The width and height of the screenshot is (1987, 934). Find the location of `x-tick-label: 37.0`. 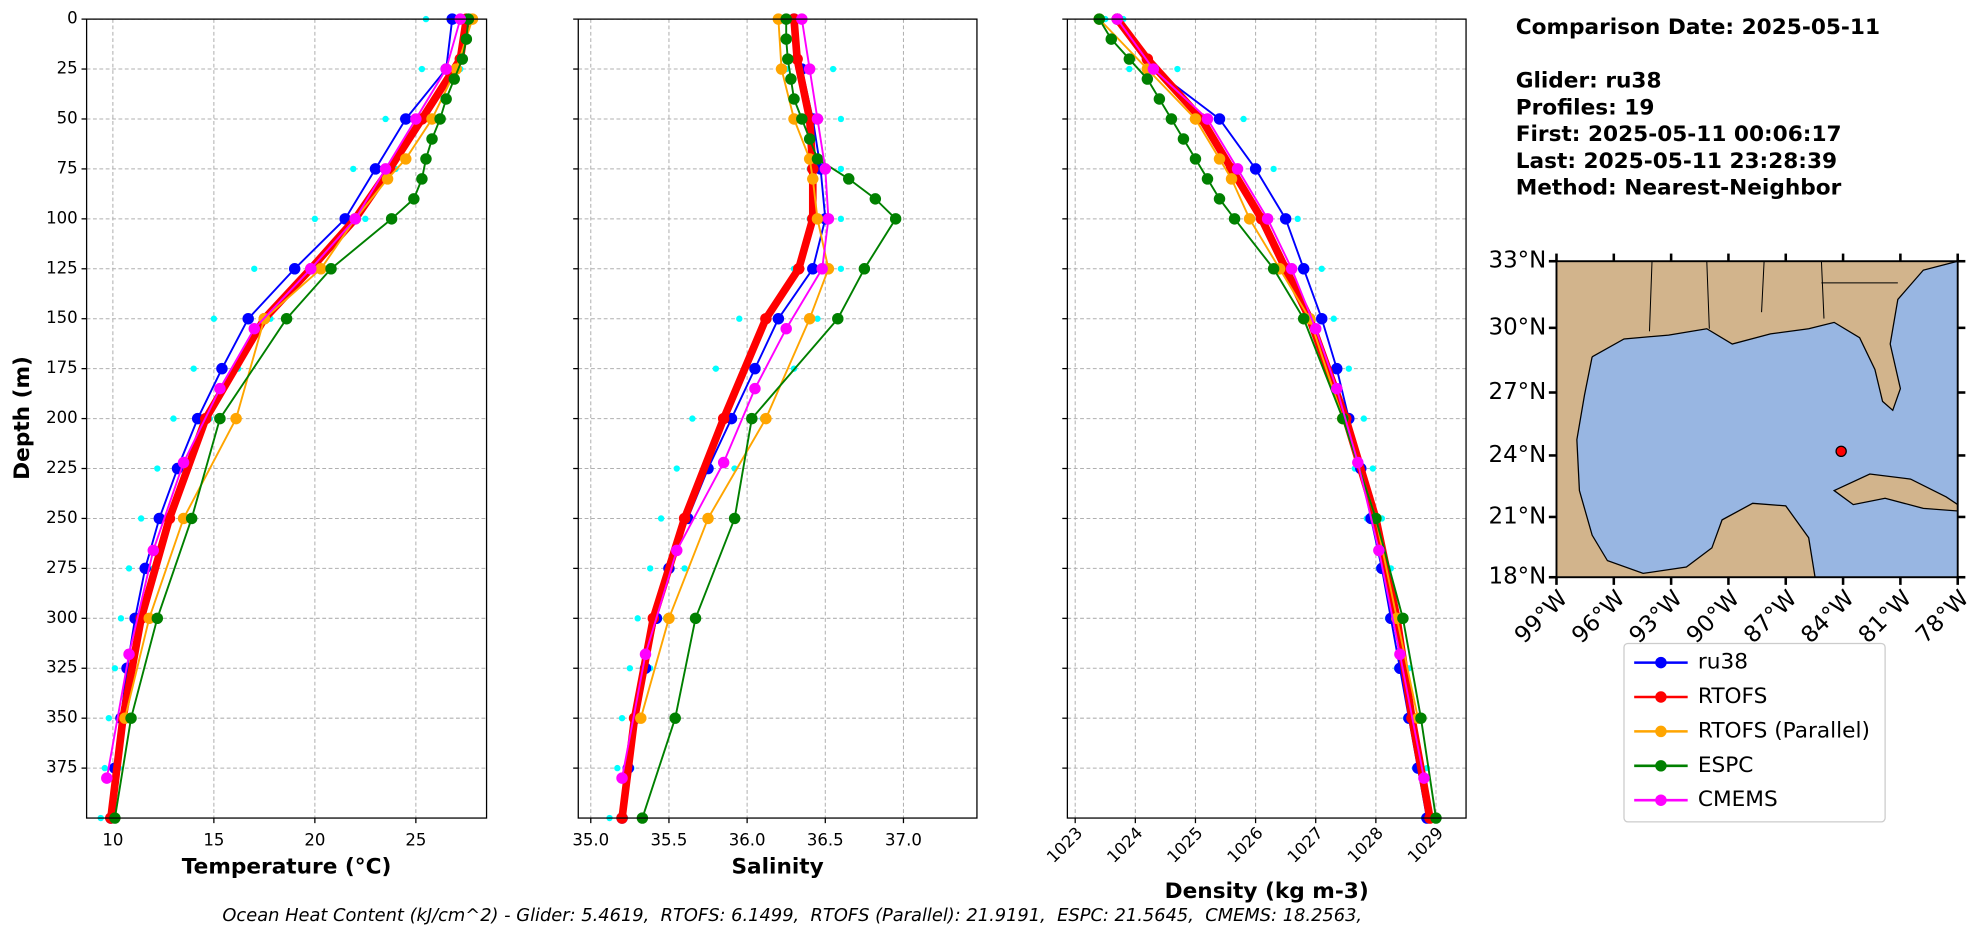

x-tick-label: 37.0 is located at coordinates (903, 839).